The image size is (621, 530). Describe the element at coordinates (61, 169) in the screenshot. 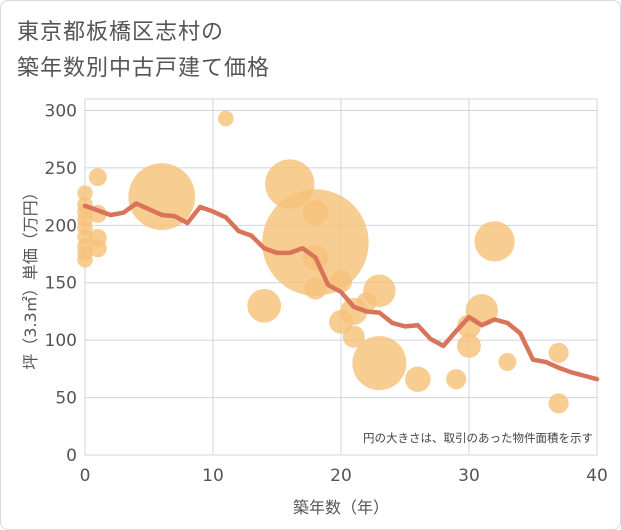

I see `y-tick-label-250: 250` at that location.